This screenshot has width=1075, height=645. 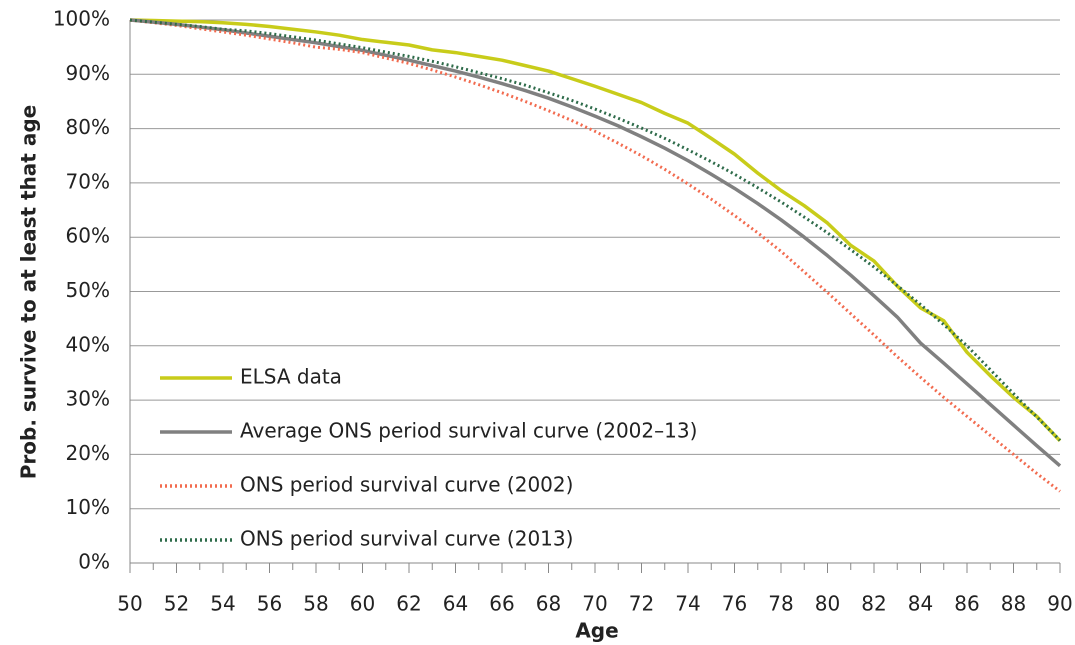 I want to click on x-tick-label: 54, so click(x=222, y=604).